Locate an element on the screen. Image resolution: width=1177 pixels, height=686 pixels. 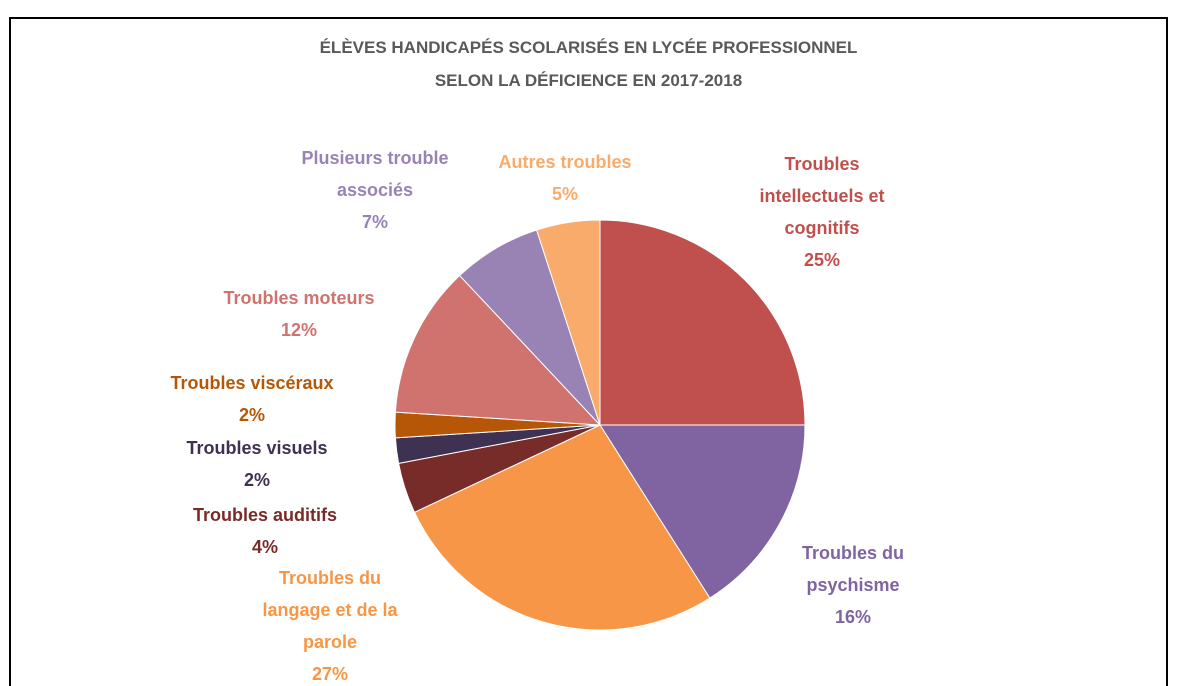
data-label: Troubles du langage et de la parole 27% is located at coordinates (330, 624).